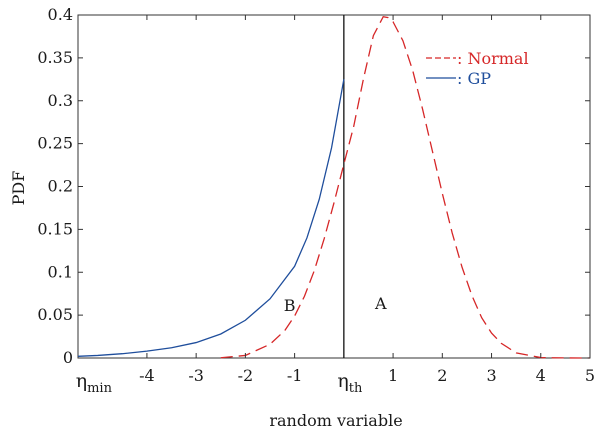 The width and height of the screenshot is (595, 433). I want to click on region-label-b: B, so click(290, 305).